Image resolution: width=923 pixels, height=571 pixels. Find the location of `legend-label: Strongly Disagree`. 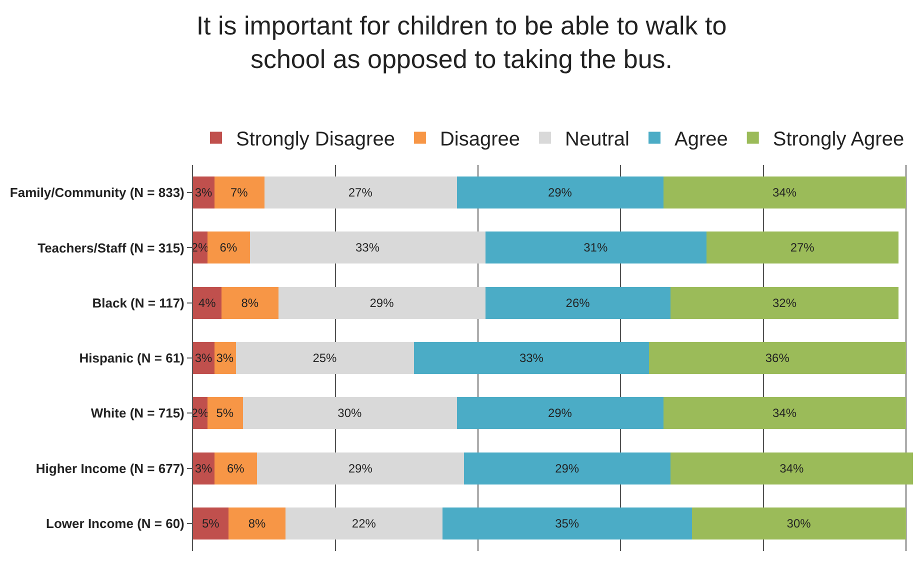

legend-label: Strongly Disagree is located at coordinates (315, 139).